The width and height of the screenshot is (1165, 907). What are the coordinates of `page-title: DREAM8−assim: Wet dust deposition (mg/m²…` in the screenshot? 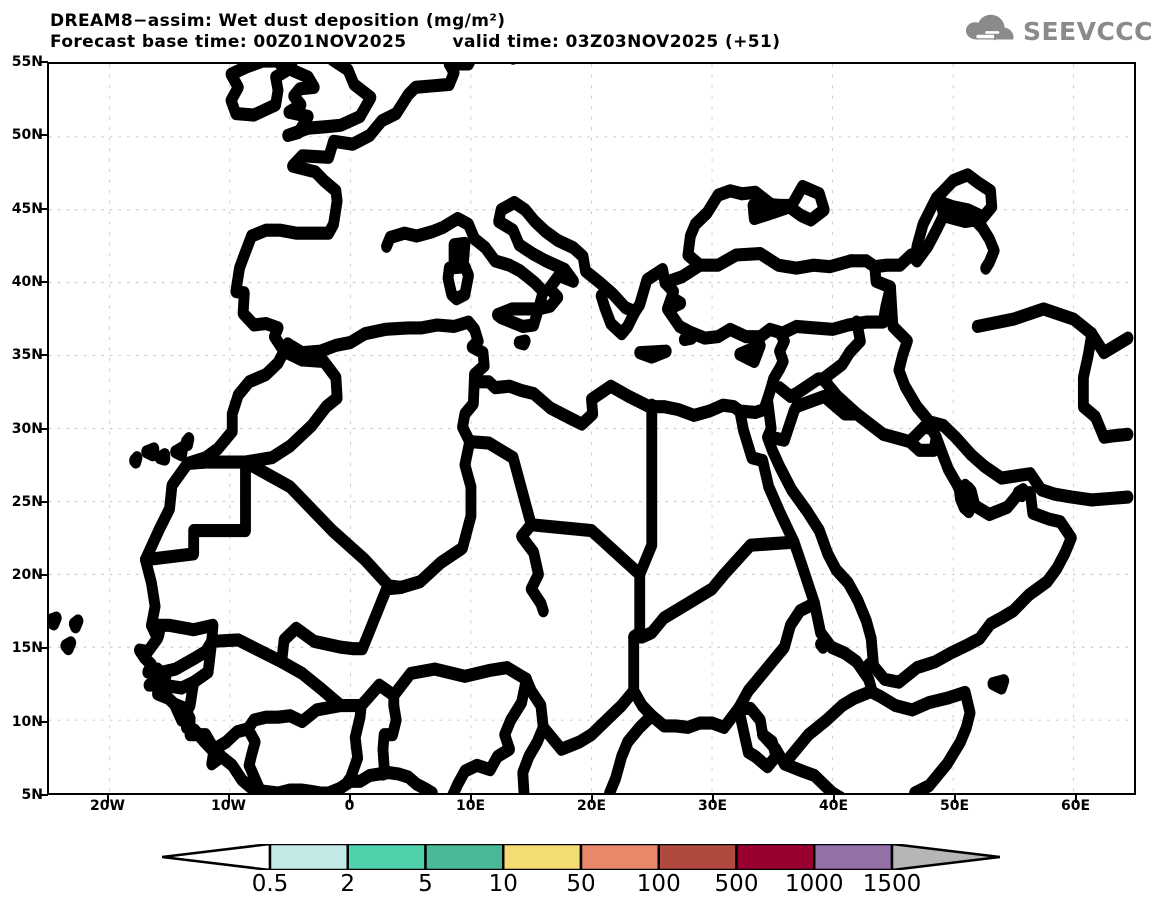 It's located at (278, 21).